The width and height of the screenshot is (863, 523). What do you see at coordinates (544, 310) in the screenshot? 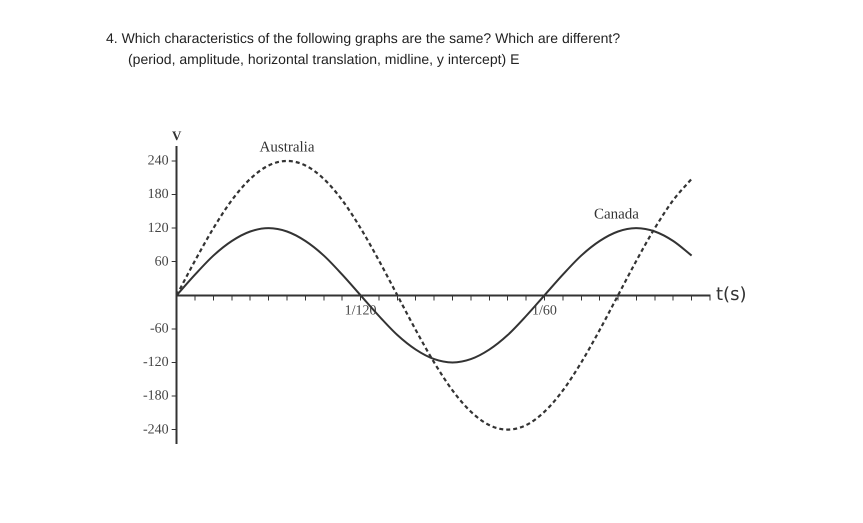
I see `x-tick-label: 1/60` at bounding box center [544, 310].